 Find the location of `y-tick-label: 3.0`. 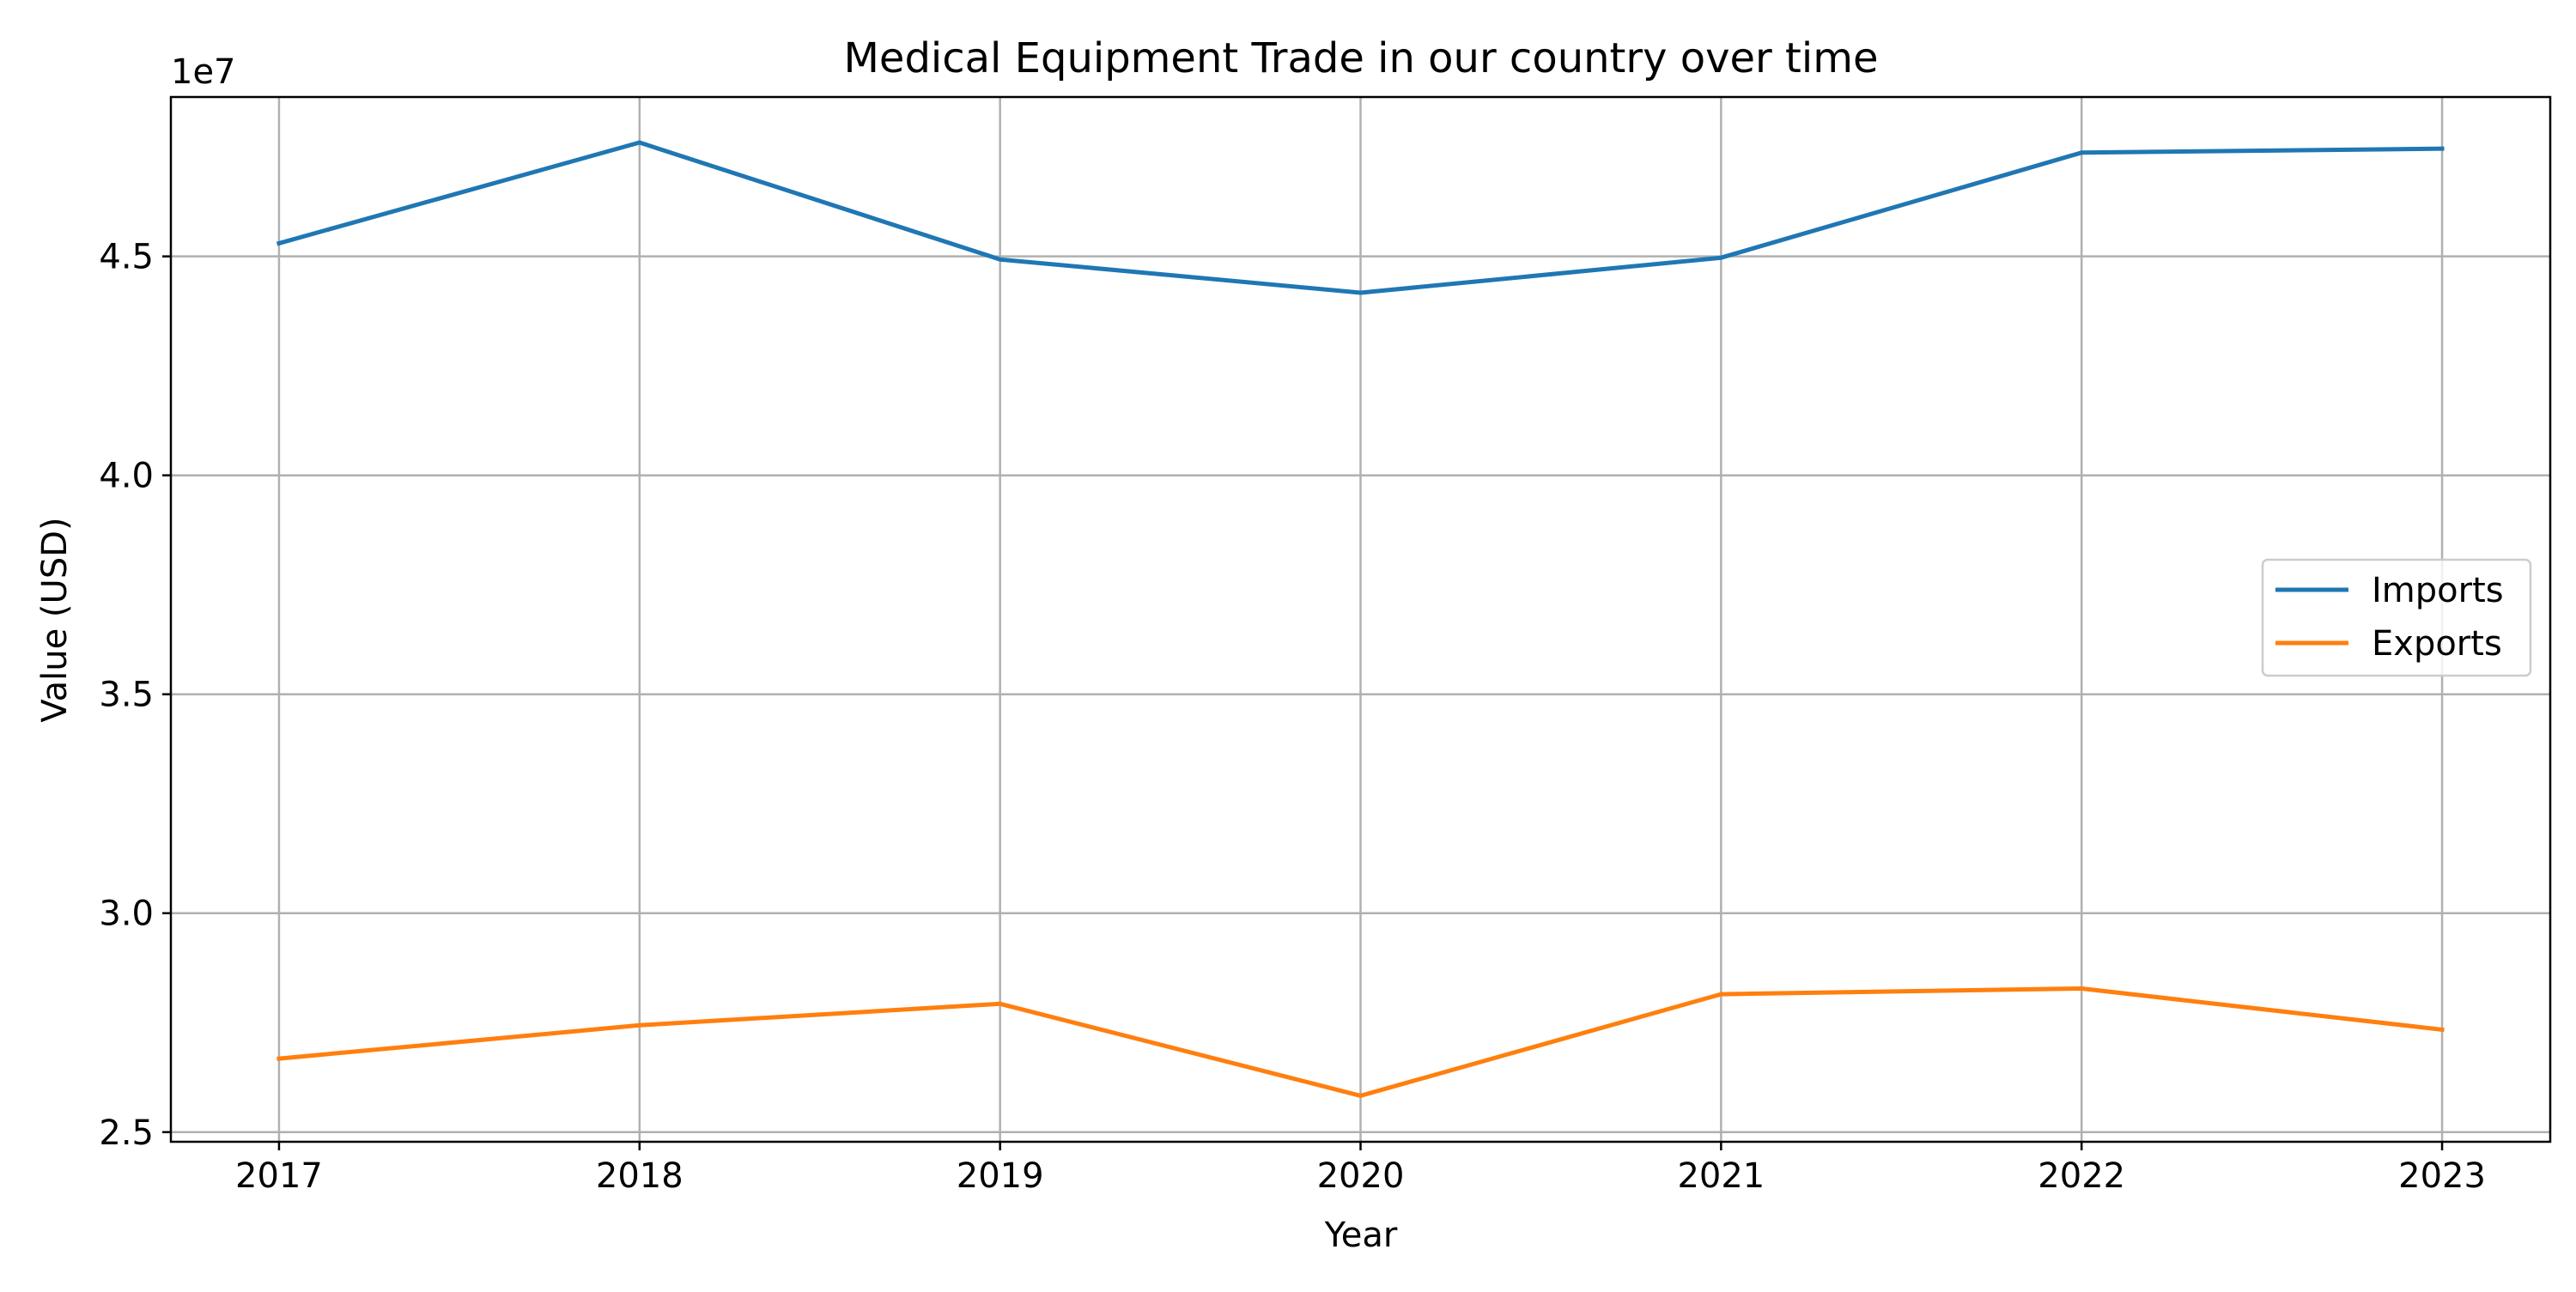

y-tick-label: 3.0 is located at coordinates (127, 914).